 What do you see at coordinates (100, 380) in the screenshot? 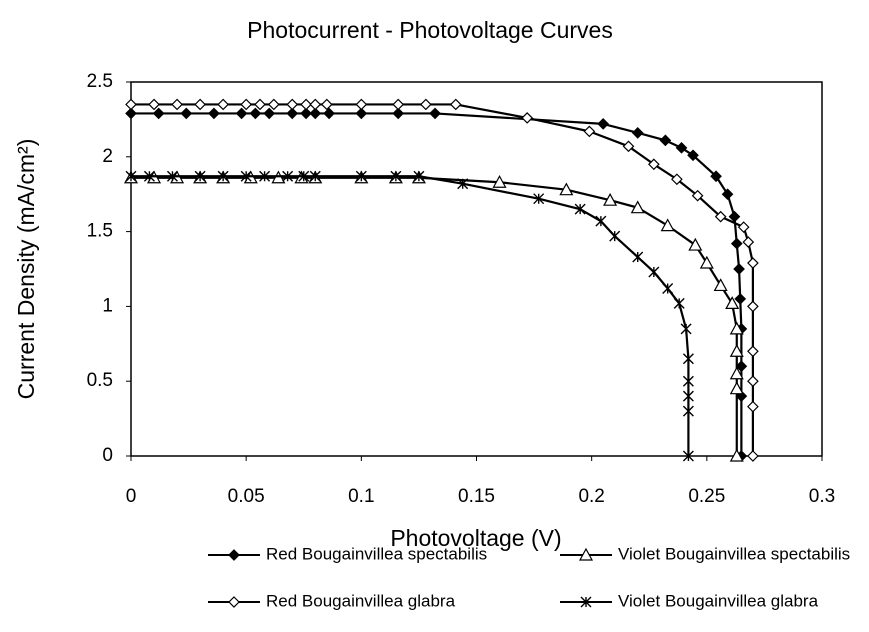
I see `y-tick-label: 0.5` at bounding box center [100, 380].